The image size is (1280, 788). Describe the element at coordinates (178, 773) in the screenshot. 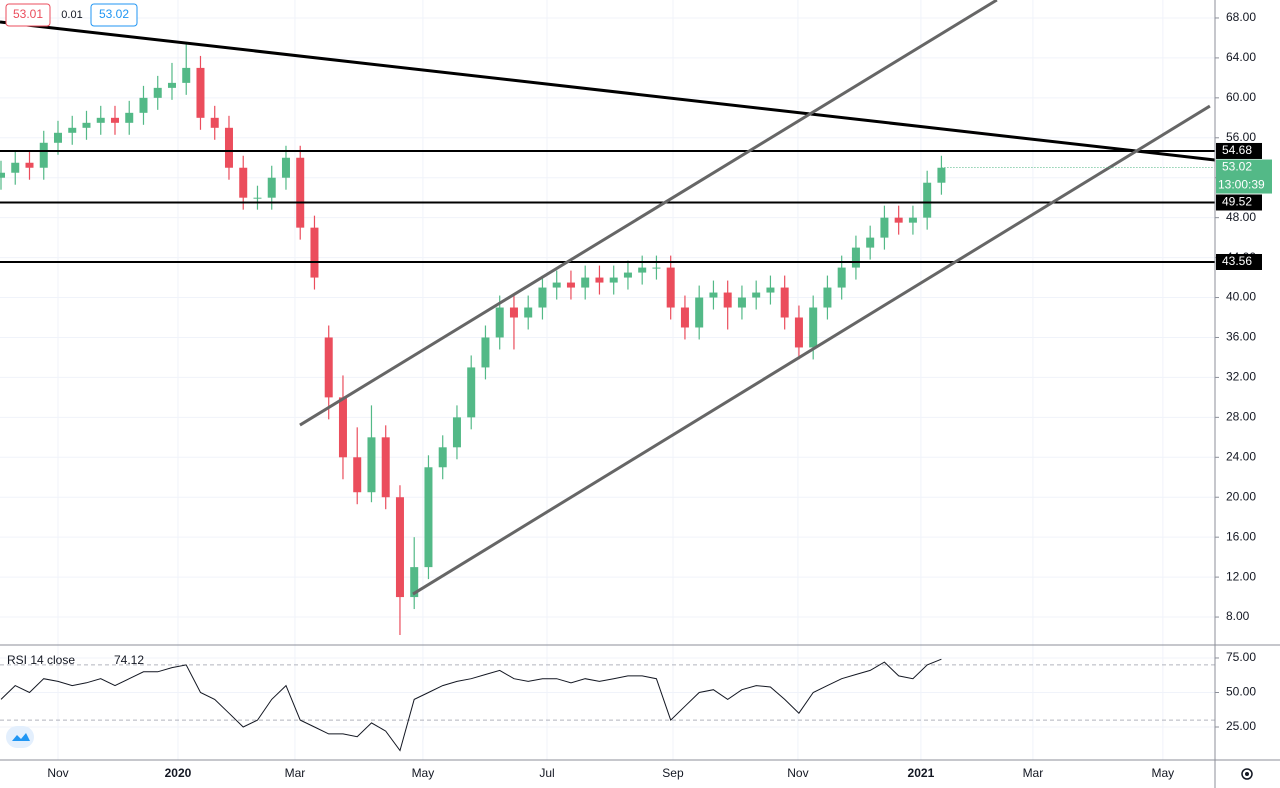

I see `x-tick-label: 2020` at that location.